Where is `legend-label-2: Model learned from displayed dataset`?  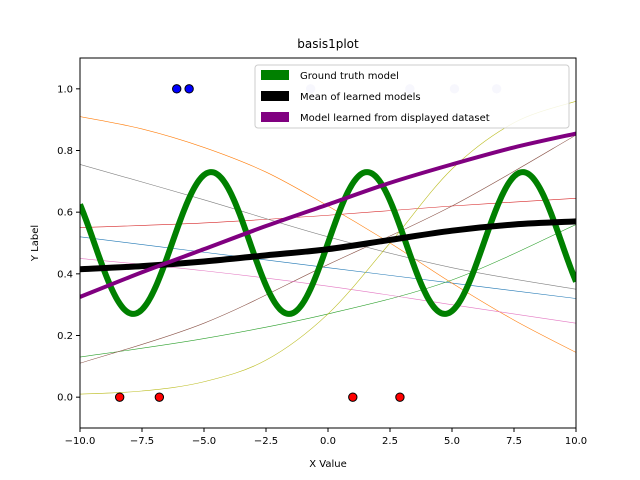
legend-label-2: Model learned from displayed dataset is located at coordinates (395, 118).